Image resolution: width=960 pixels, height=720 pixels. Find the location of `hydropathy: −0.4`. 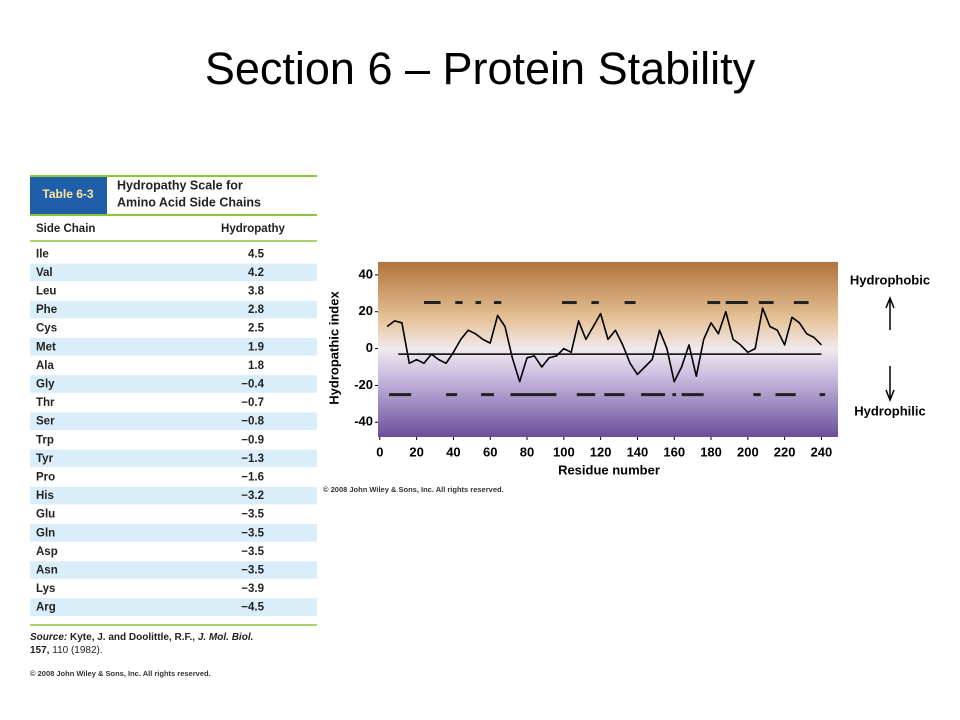

hydropathy: −0.4 is located at coordinates (252, 385).